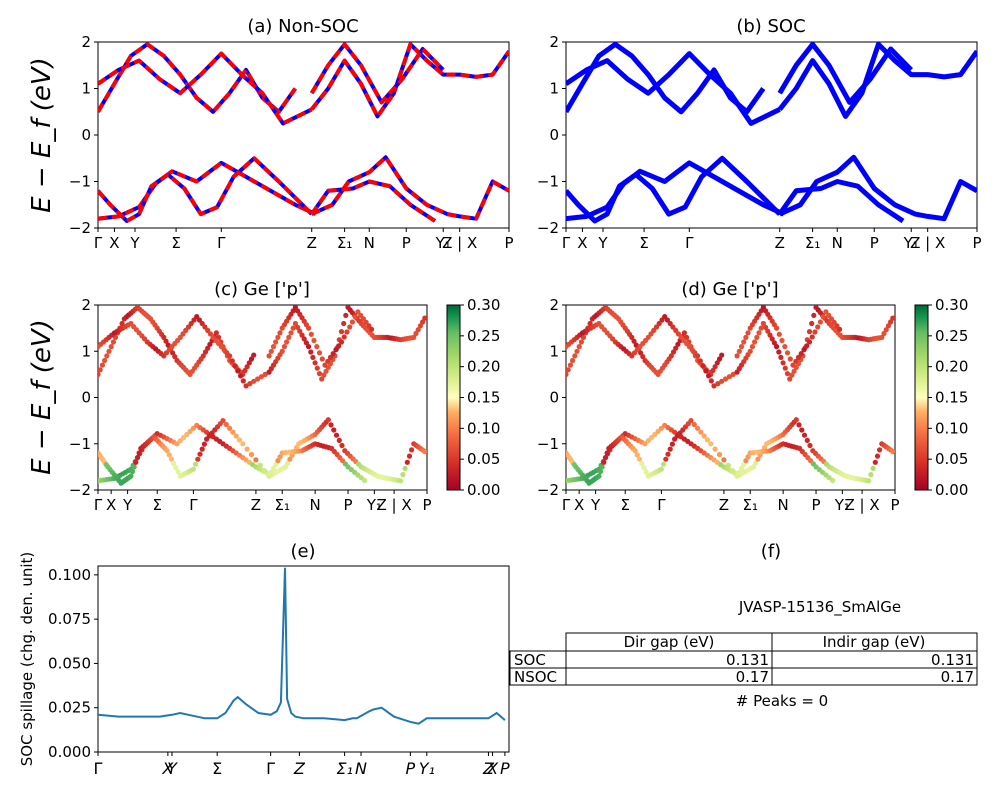  Describe the element at coordinates (302, 26) in the screenshot. I see `panel-a-title: (a) Non-SOC` at that location.